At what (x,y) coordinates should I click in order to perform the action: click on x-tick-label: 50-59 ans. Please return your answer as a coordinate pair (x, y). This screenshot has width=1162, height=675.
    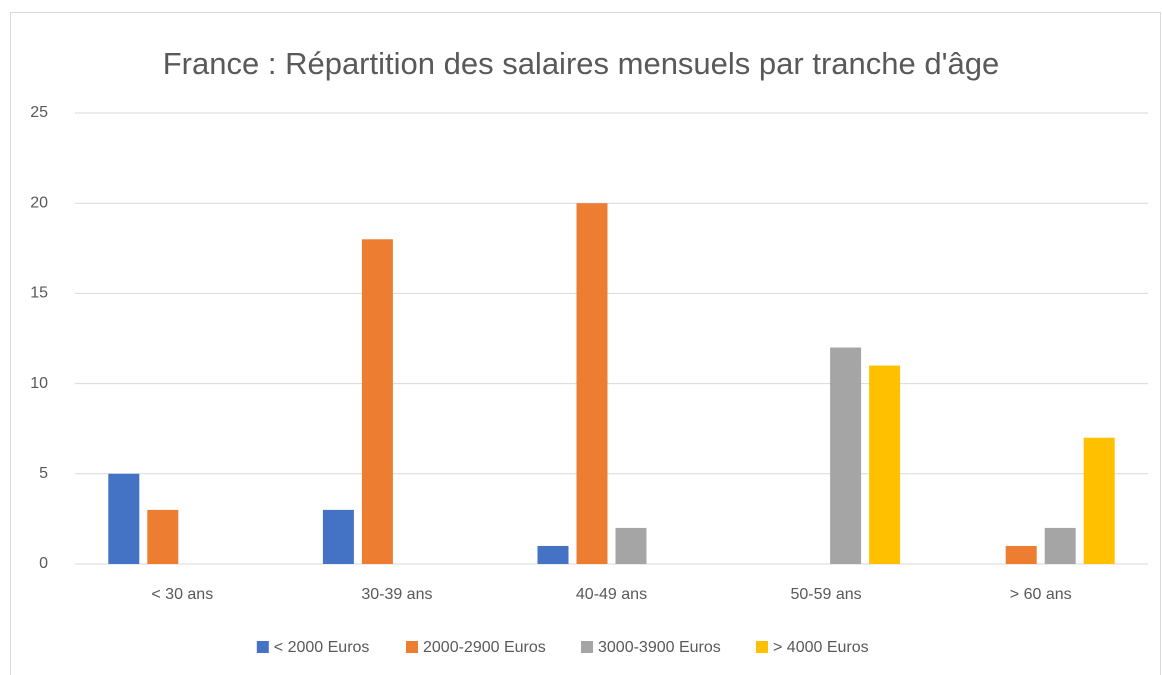
    Looking at the image, I should click on (826, 594).